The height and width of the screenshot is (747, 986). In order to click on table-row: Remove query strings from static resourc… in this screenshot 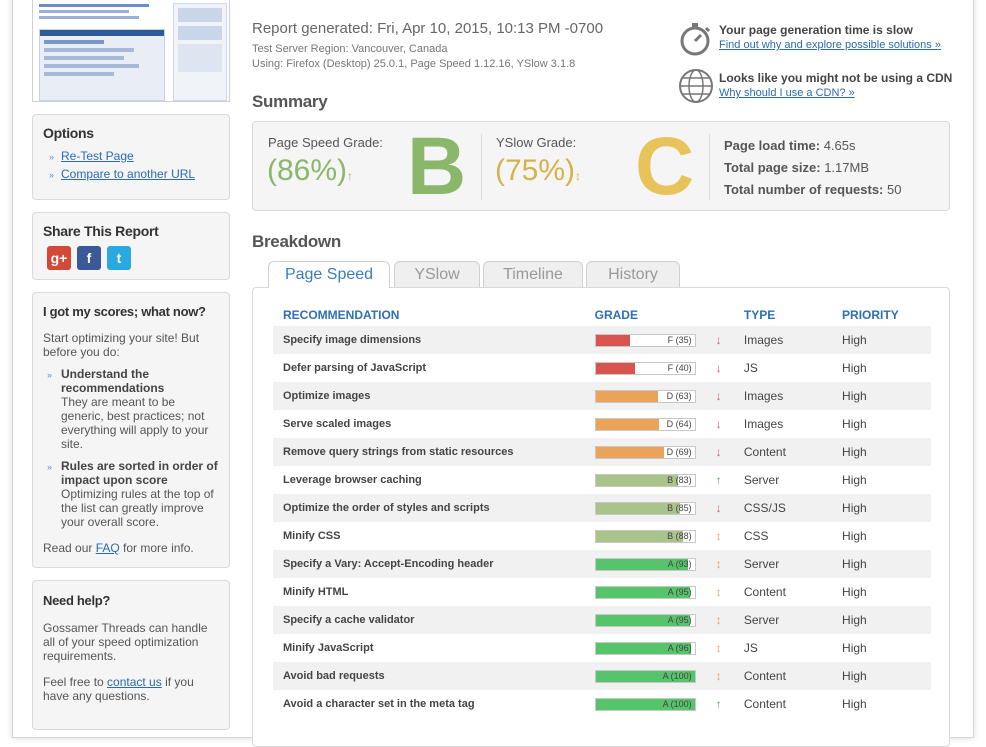, I will do `click(602, 452)`.